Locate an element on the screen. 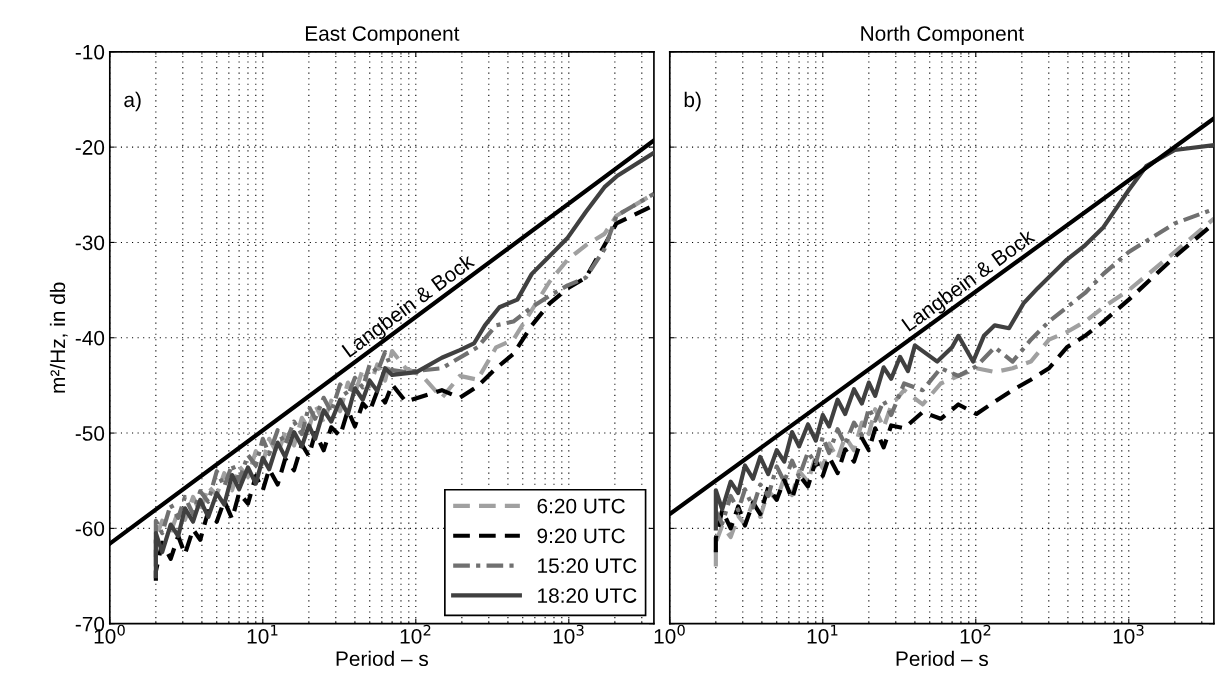 The width and height of the screenshot is (1220, 700). y-tick-label: -30 is located at coordinates (90, 243).